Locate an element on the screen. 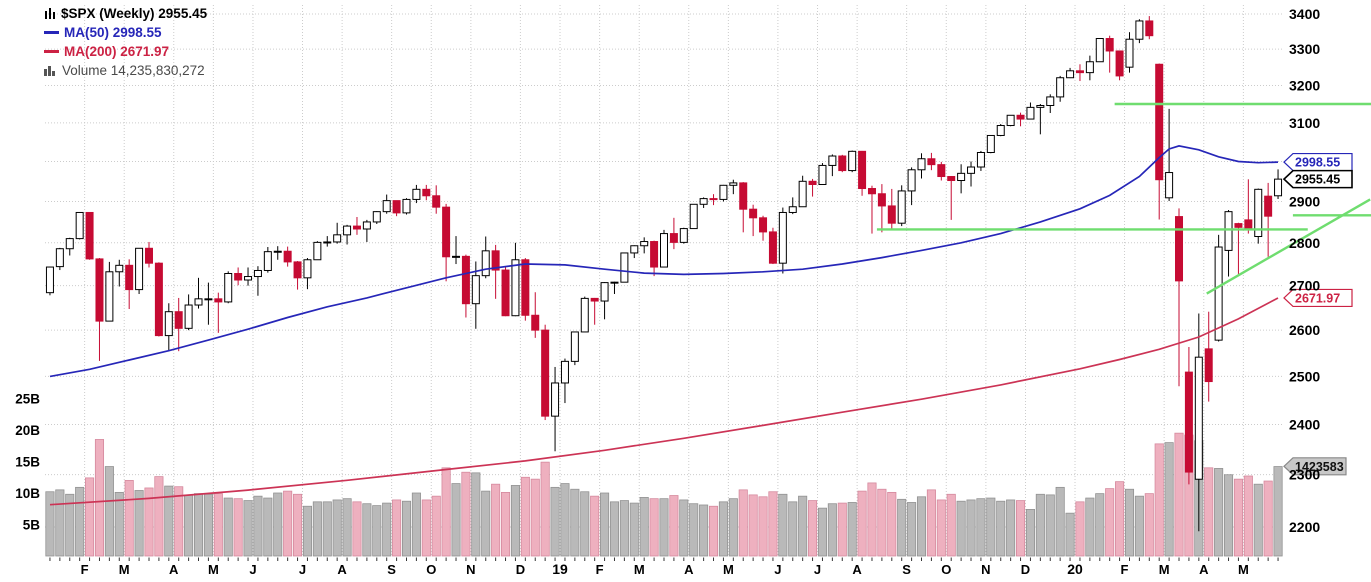 Image resolution: width=1371 pixels, height=582 pixels. svg-text: 2400 is located at coordinates (1304, 424).